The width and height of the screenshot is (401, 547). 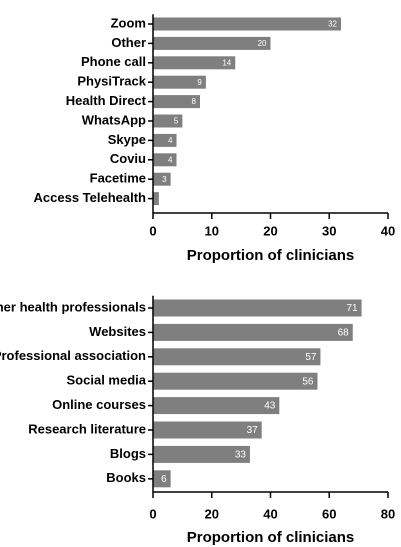 I want to click on category-label: WhatsApp, so click(x=114, y=119).